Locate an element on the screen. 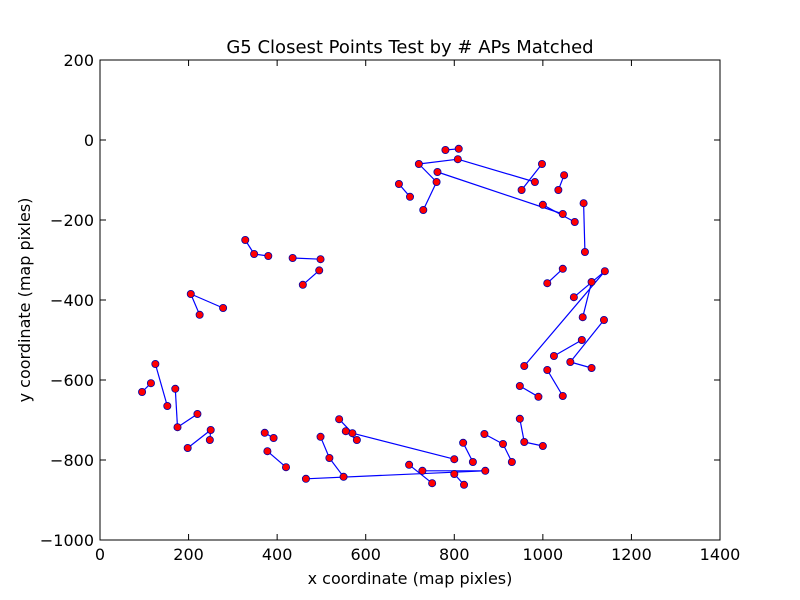  x-tick-label: 1000 is located at coordinates (542, 554).